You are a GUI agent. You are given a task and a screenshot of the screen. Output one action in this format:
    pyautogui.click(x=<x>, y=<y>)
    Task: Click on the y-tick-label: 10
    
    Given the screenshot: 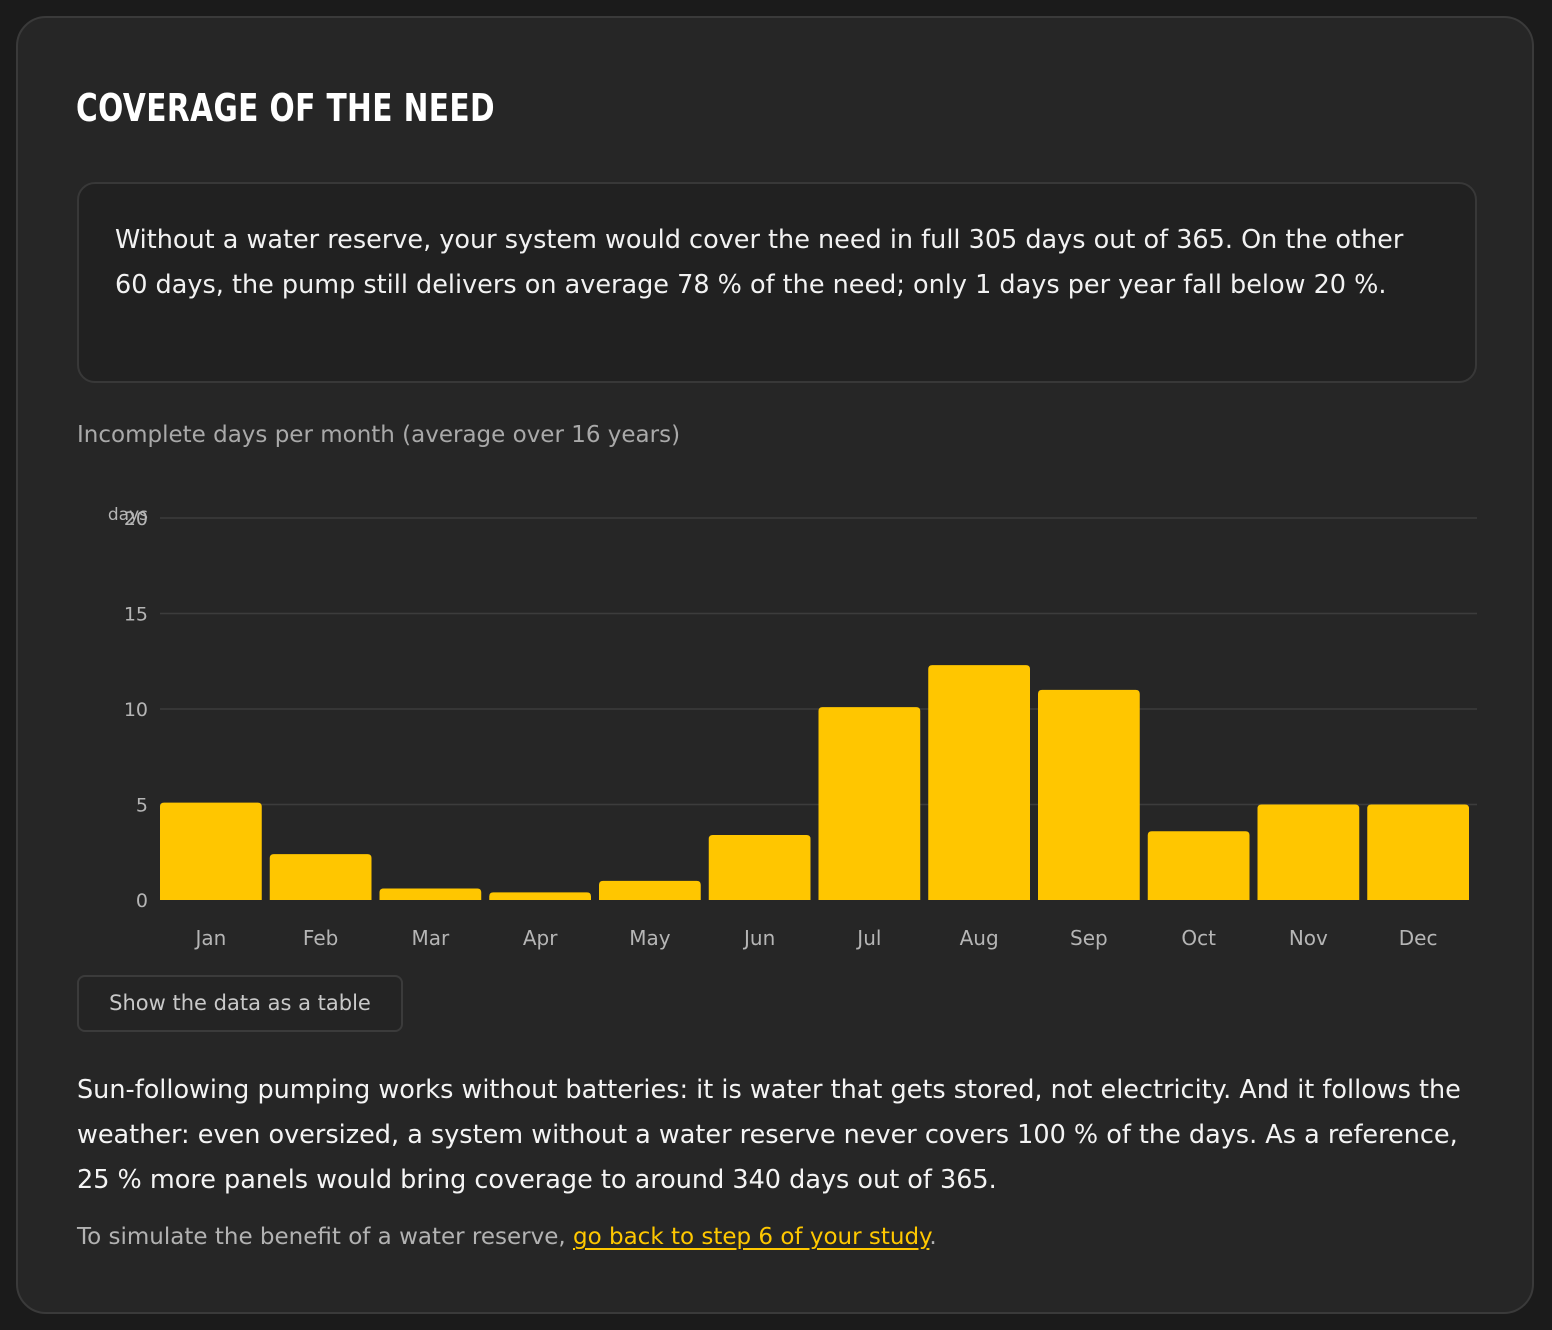 What is the action you would take?
    pyautogui.click(x=136, y=710)
    